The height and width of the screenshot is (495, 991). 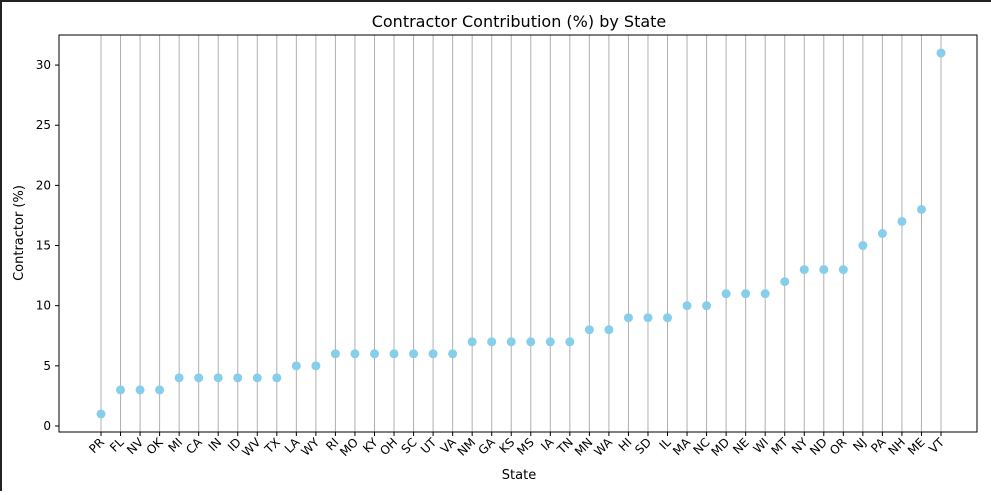 I want to click on data-point-va, so click(x=453, y=354).